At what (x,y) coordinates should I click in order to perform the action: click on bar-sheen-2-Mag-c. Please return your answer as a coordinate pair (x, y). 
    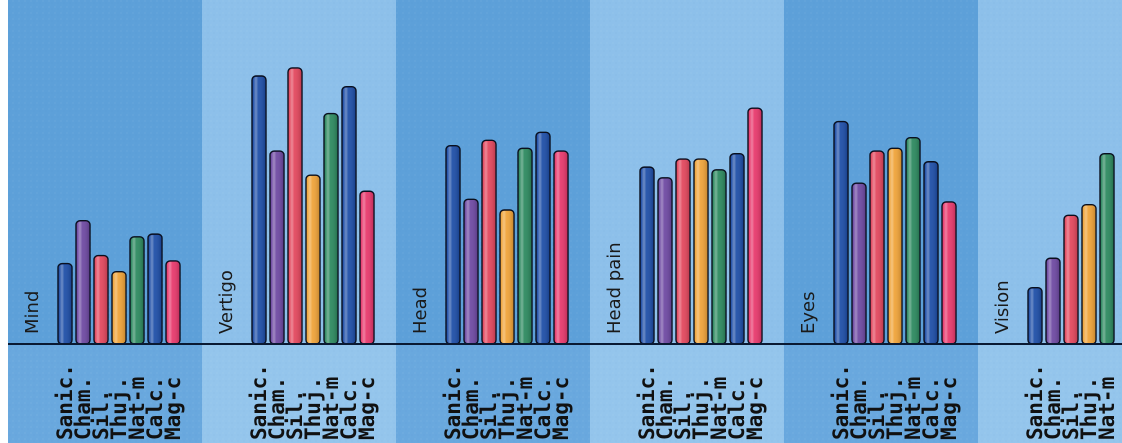
    Looking at the image, I should click on (367, 267).